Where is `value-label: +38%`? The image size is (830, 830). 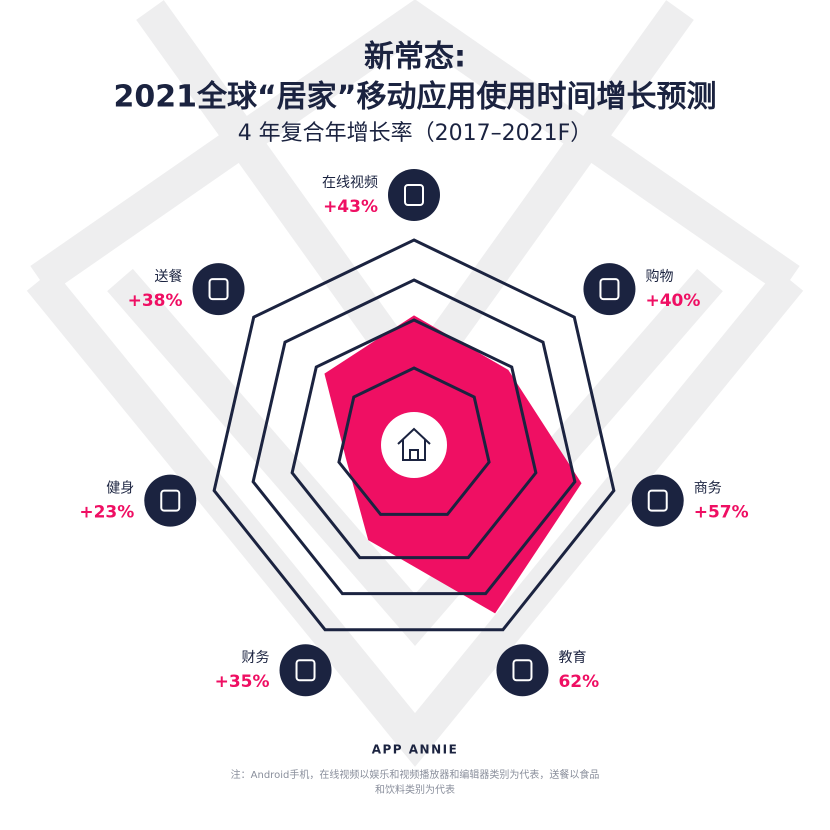
value-label: +38% is located at coordinates (155, 301).